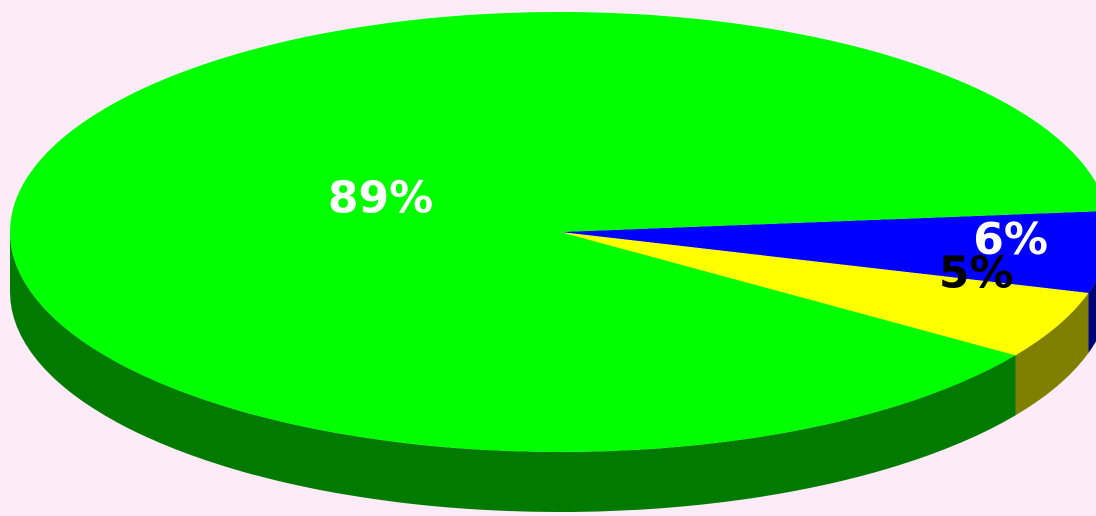  I want to click on slice-label-5: 5%, so click(976, 273).